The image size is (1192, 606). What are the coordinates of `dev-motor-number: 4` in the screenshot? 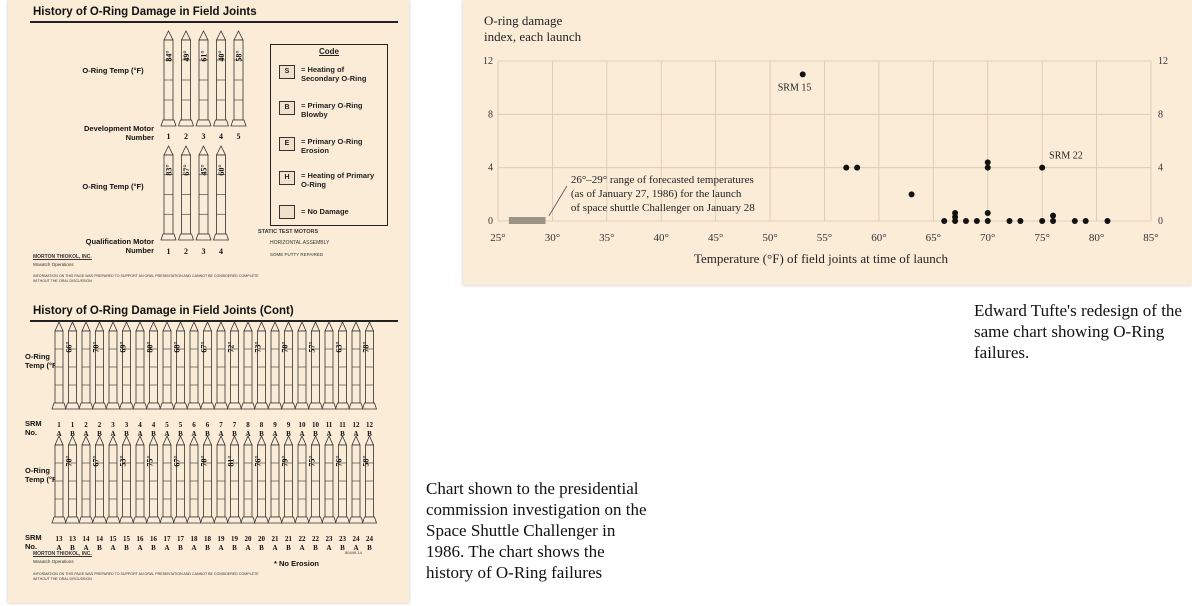 It's located at (221, 136).